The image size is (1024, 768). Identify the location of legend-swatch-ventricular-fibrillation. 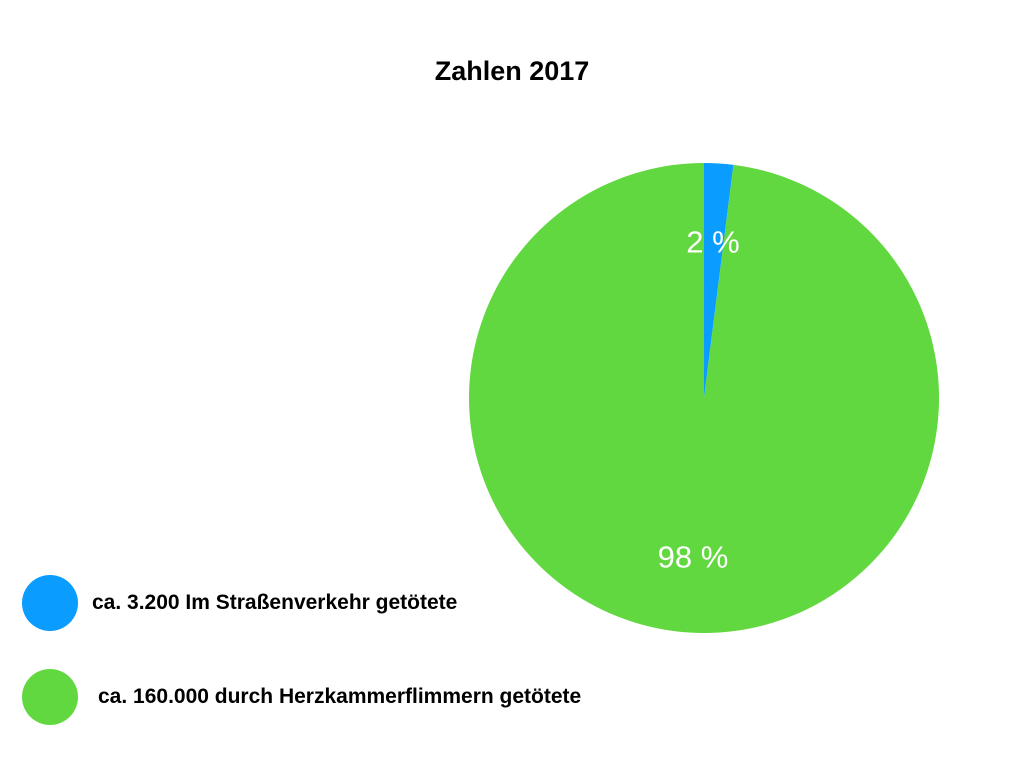
(50, 697).